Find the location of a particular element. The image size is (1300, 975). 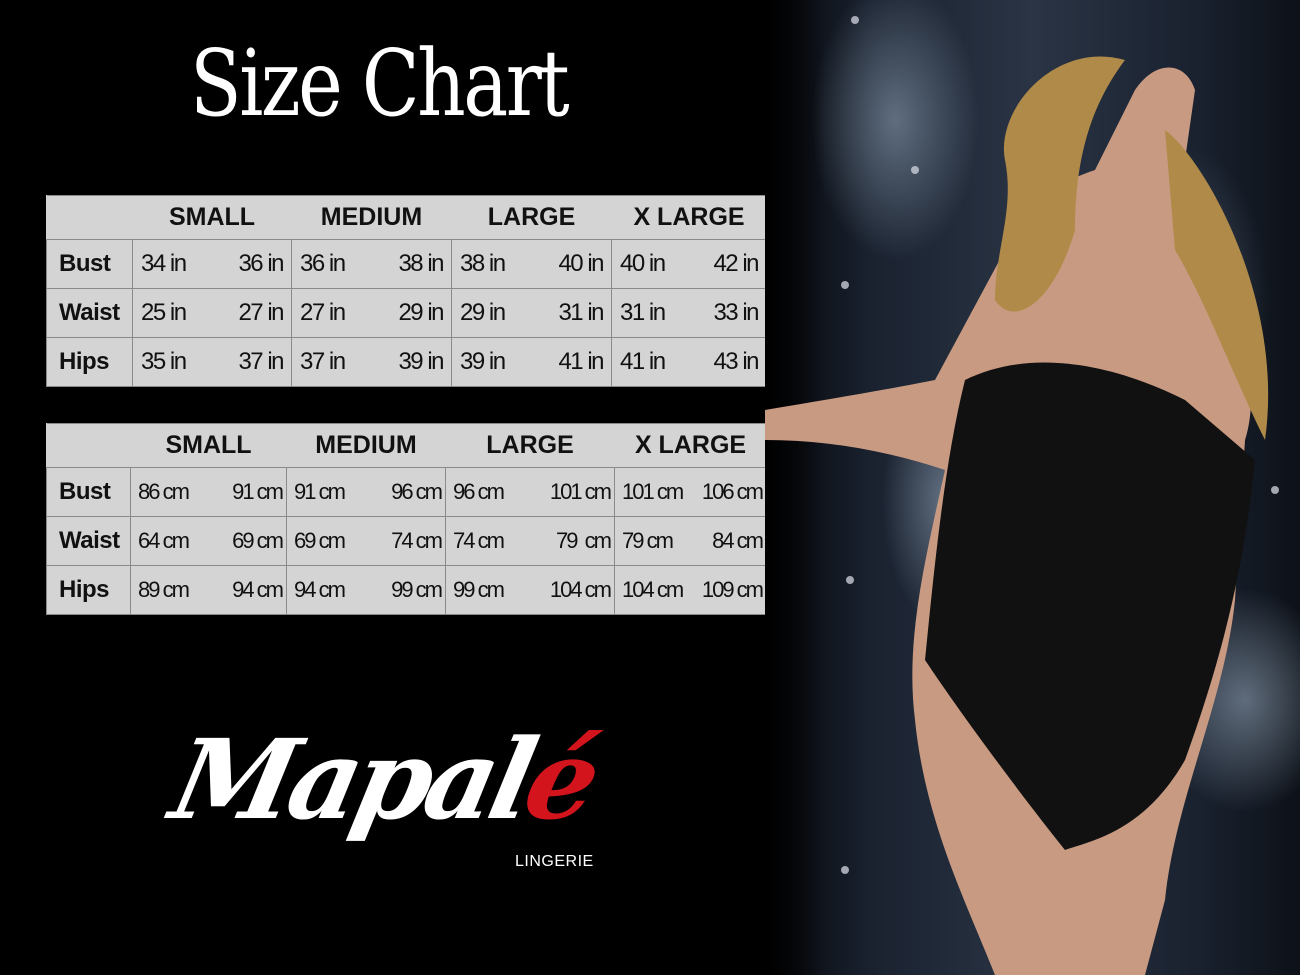

size-cell: 37 in 39 in is located at coordinates (371, 362).